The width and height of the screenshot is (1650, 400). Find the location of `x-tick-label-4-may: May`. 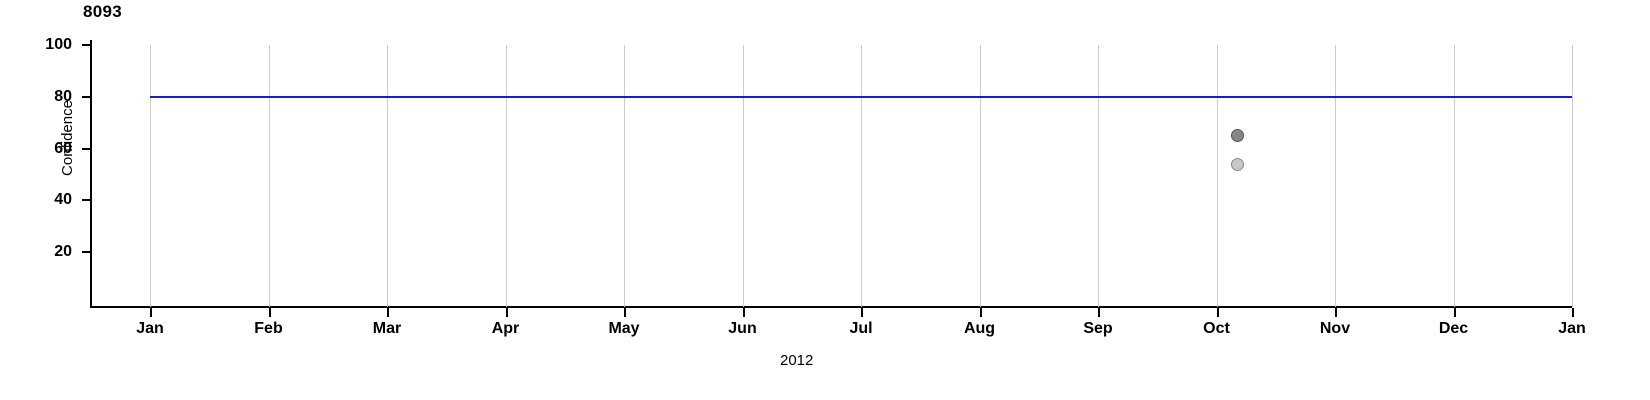

x-tick-label-4-may: May is located at coordinates (624, 328).